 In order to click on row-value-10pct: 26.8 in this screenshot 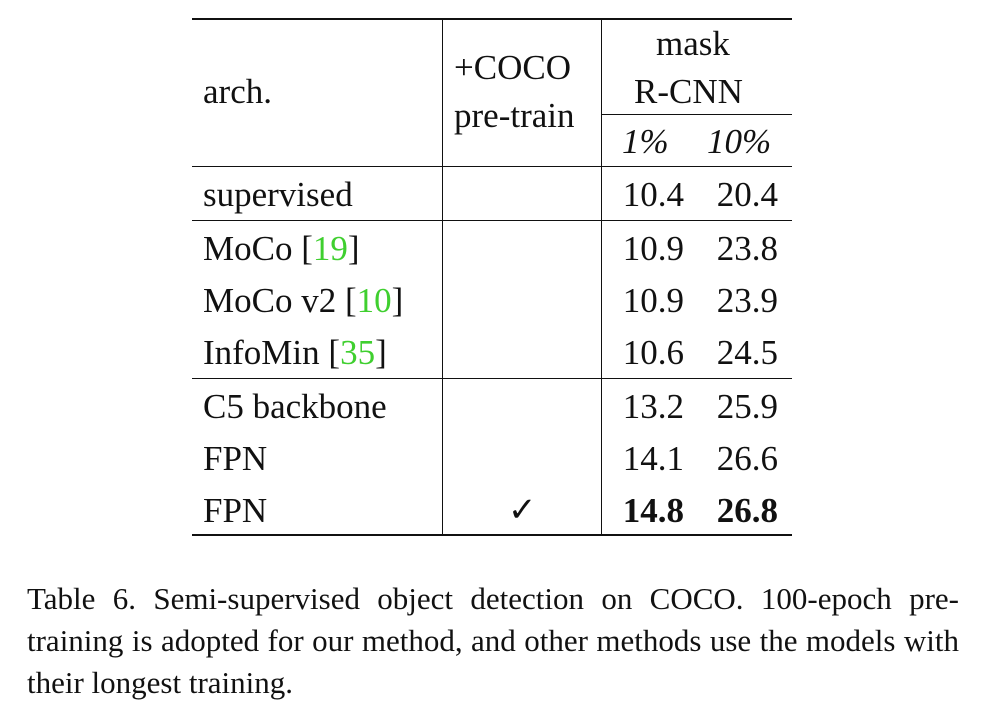, I will do `click(747, 510)`.